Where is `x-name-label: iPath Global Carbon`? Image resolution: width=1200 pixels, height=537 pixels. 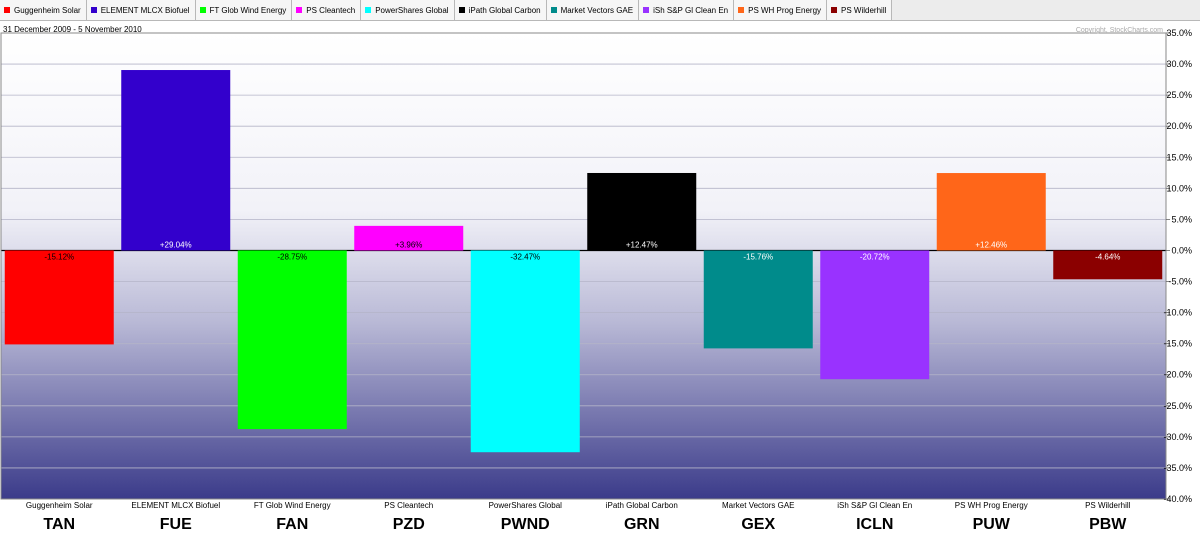 x-name-label: iPath Global Carbon is located at coordinates (642, 505).